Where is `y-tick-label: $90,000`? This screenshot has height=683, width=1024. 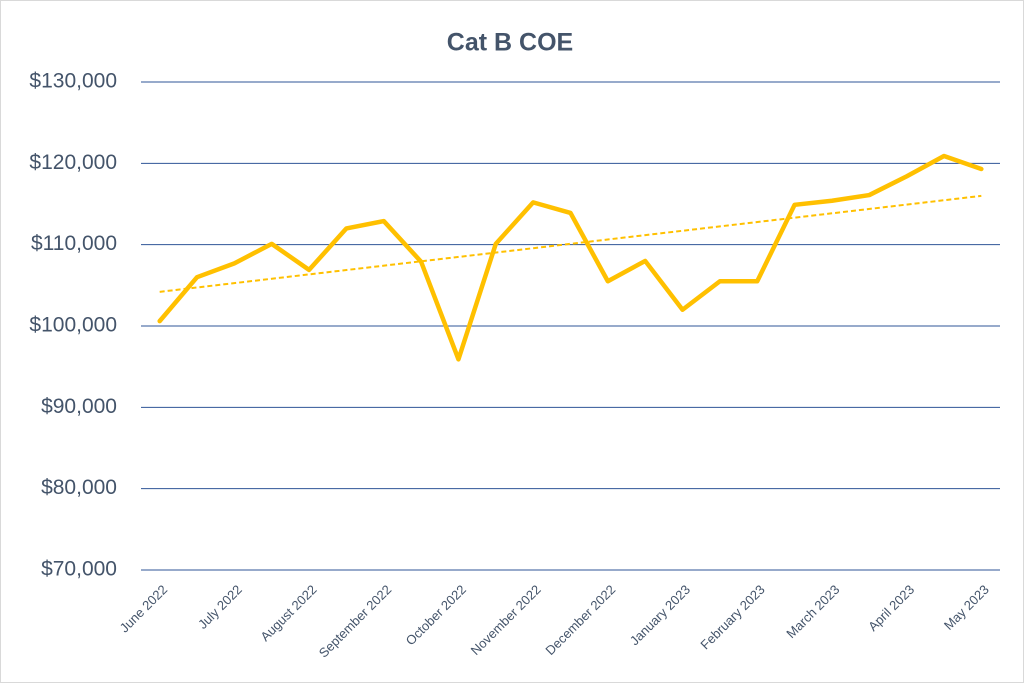
y-tick-label: $90,000 is located at coordinates (79, 406).